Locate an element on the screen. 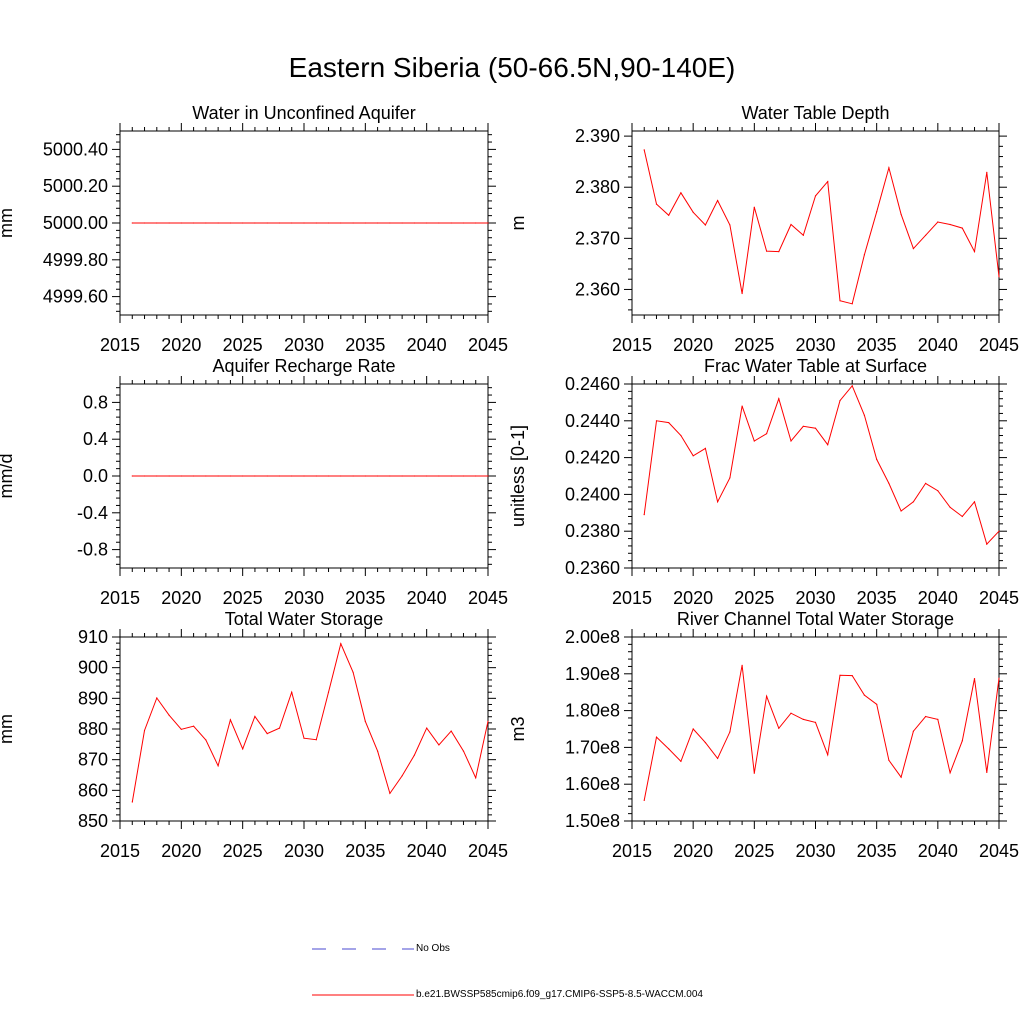 This screenshot has height=1024, width=1024. y-tick-label: 1.50e8 is located at coordinates (592, 821).